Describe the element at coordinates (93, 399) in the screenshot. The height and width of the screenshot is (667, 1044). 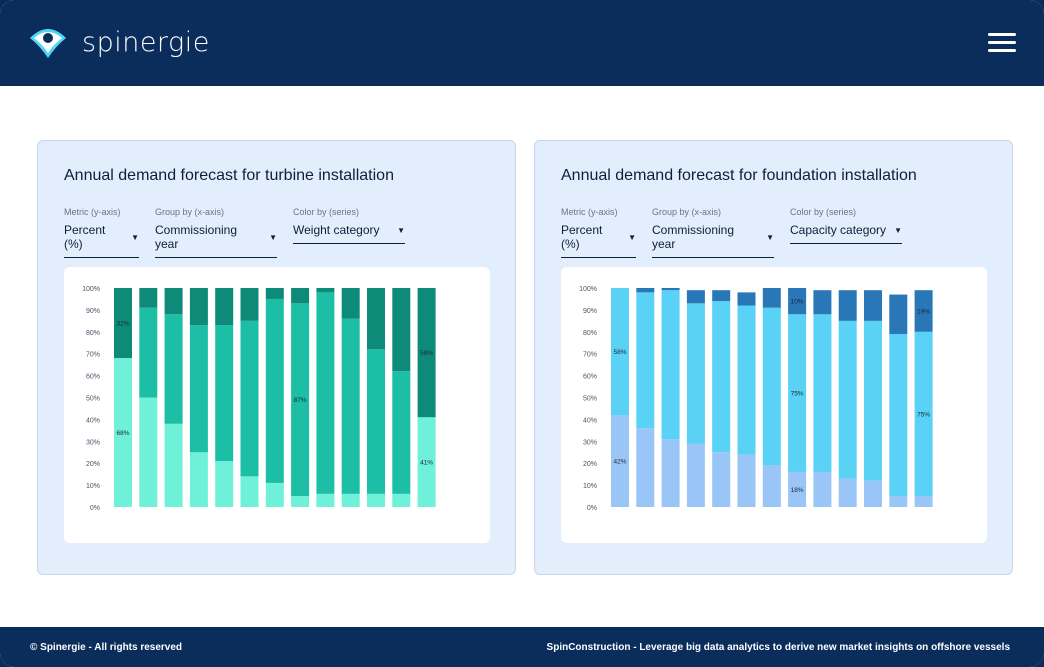
I see `y-tick-label: 50%` at that location.